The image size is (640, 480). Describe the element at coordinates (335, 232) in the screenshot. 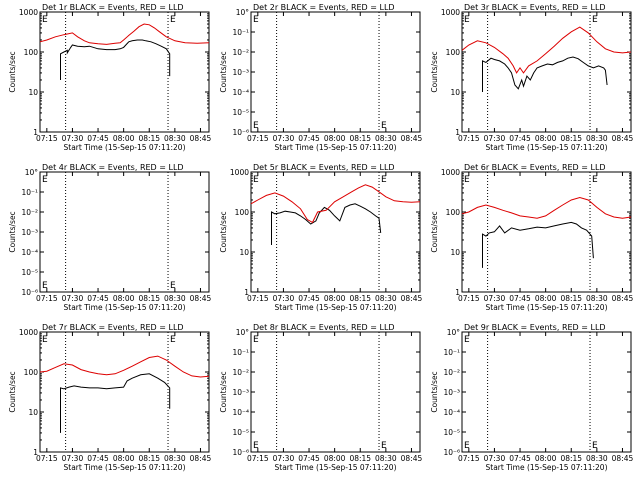

I see `plot-frame` at that location.